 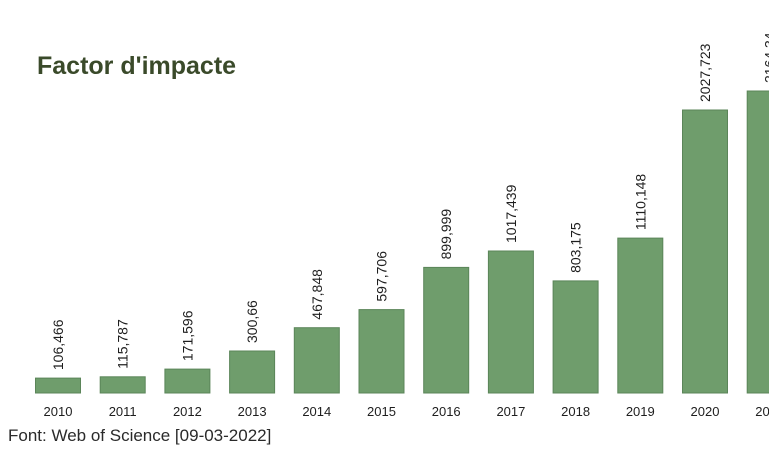 What do you see at coordinates (252, 372) in the screenshot?
I see `bar-2013` at bounding box center [252, 372].